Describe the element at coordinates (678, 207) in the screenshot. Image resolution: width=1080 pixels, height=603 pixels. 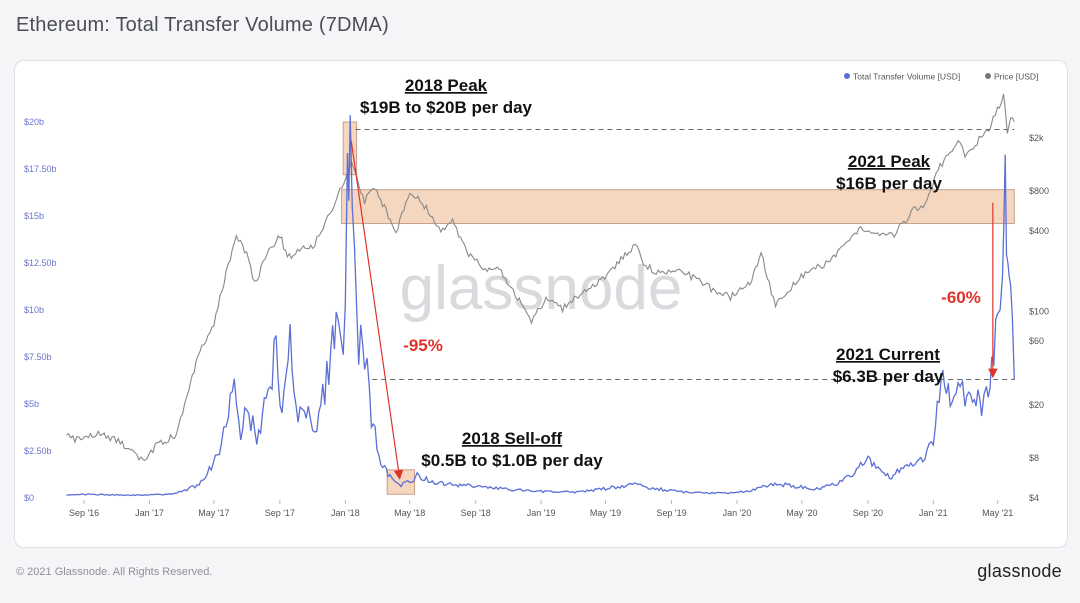
I see `highlight-band-2021-peak` at that location.